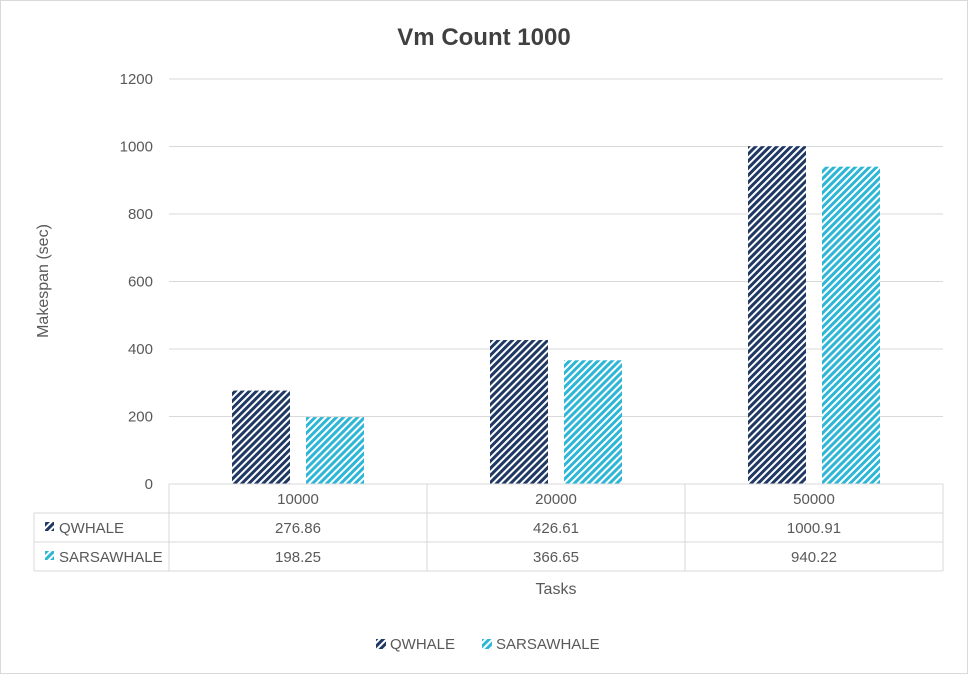 This screenshot has width=968, height=678. What do you see at coordinates (140, 282) in the screenshot?
I see `y-tick-label: 600` at bounding box center [140, 282].